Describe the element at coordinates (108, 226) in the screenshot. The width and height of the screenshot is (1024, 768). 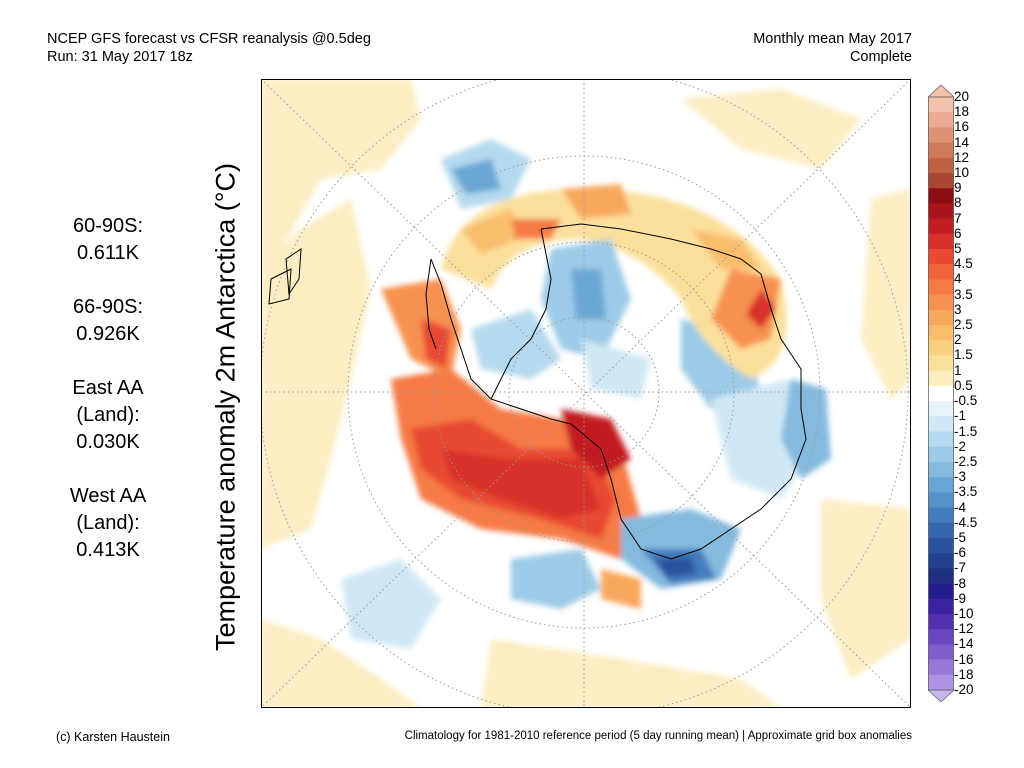
I see `stat-line: 60-90S:` at that location.